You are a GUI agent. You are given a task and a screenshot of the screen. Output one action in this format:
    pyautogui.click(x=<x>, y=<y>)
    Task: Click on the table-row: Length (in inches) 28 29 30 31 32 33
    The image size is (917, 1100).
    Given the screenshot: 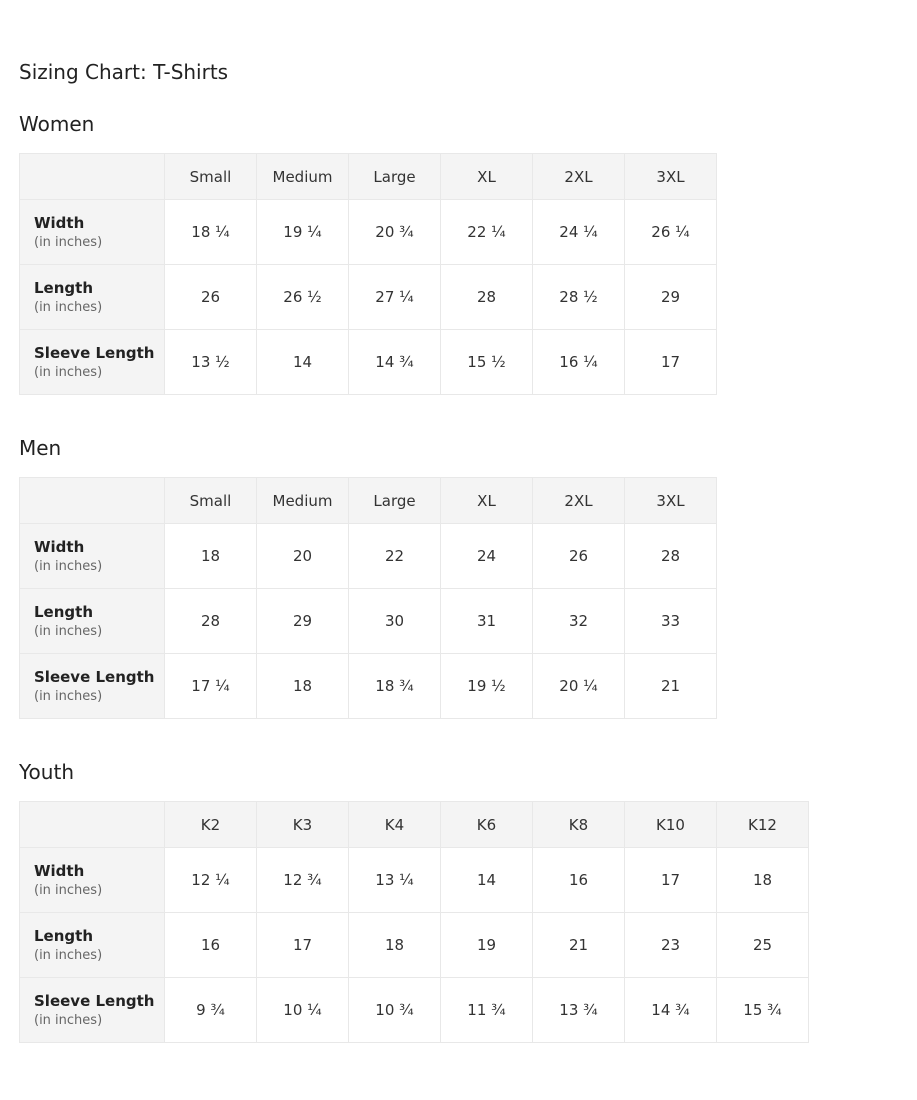 What is the action you would take?
    pyautogui.click(x=368, y=621)
    